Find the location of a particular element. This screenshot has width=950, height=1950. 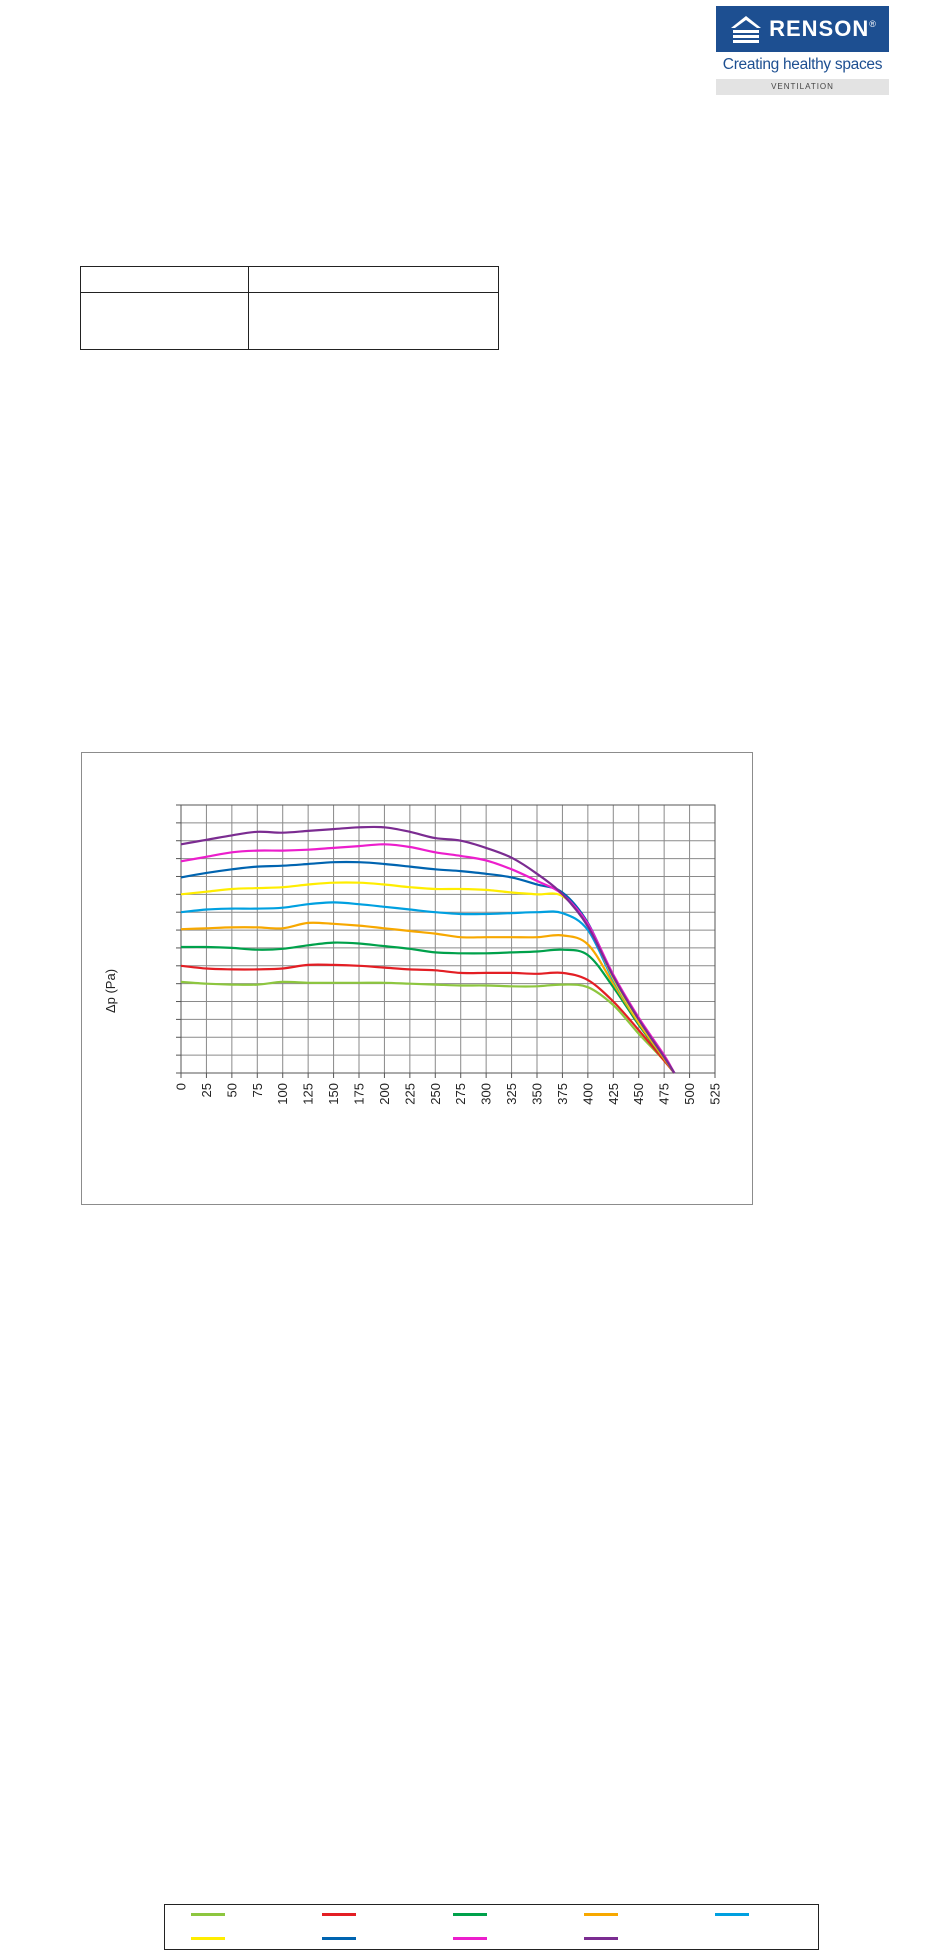

x-tick-label: 25 is located at coordinates (206, 1090).